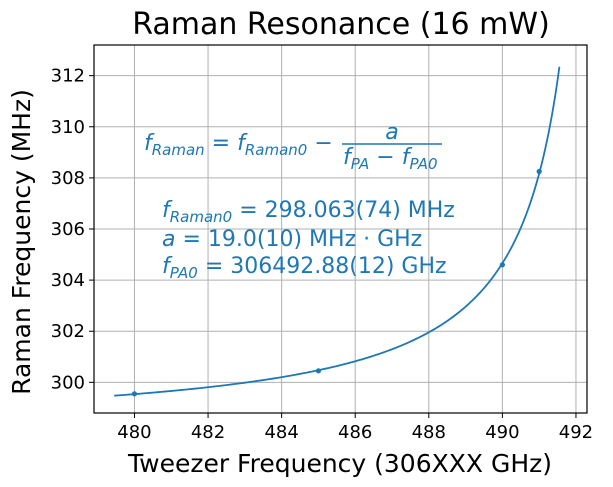  I want to click on svg-text: fPA − fPA0, so click(390, 159).